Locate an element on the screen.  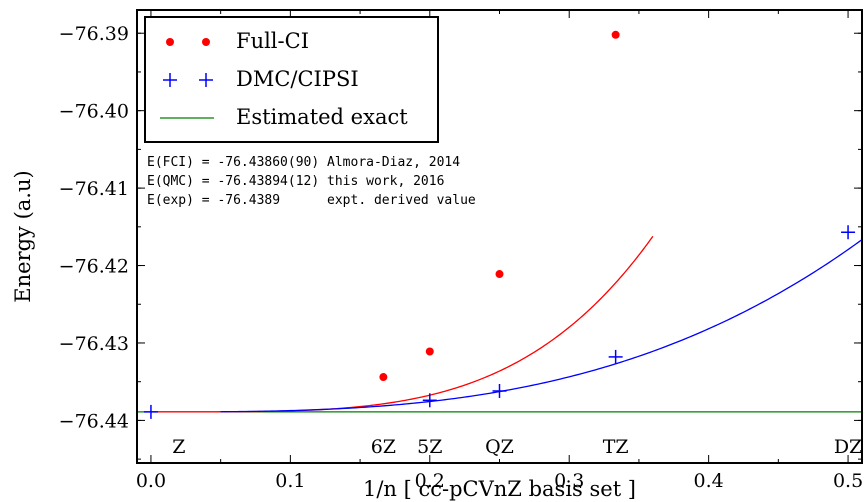
annotation-line: E(exp) = -76.4389 expt. derived value is located at coordinates (311, 200).